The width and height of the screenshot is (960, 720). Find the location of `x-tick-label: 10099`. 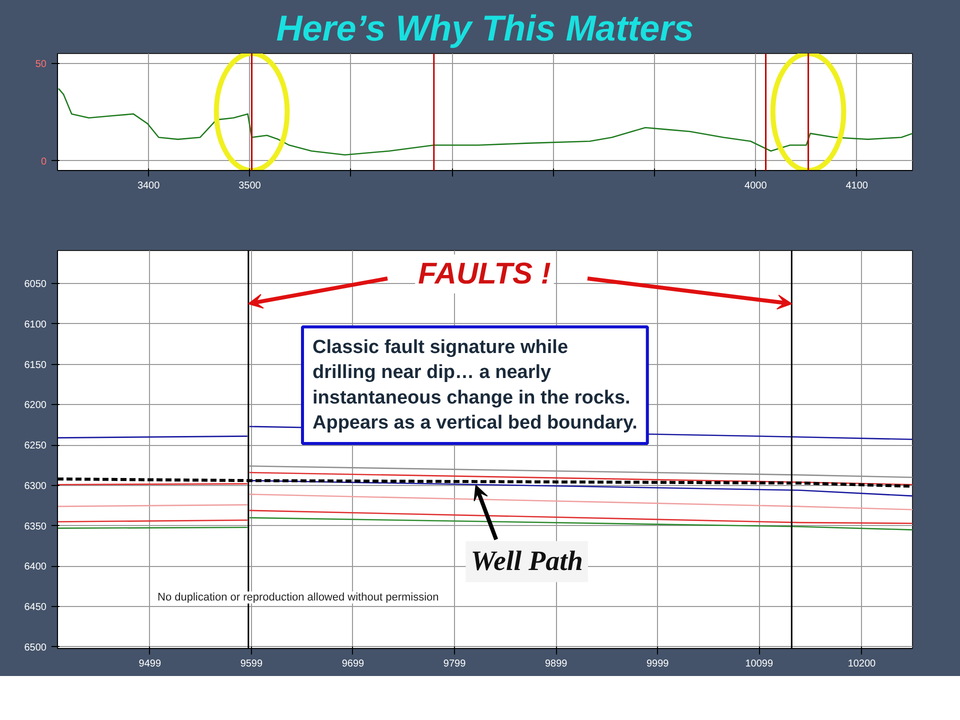

x-tick-label: 10099 is located at coordinates (759, 664).